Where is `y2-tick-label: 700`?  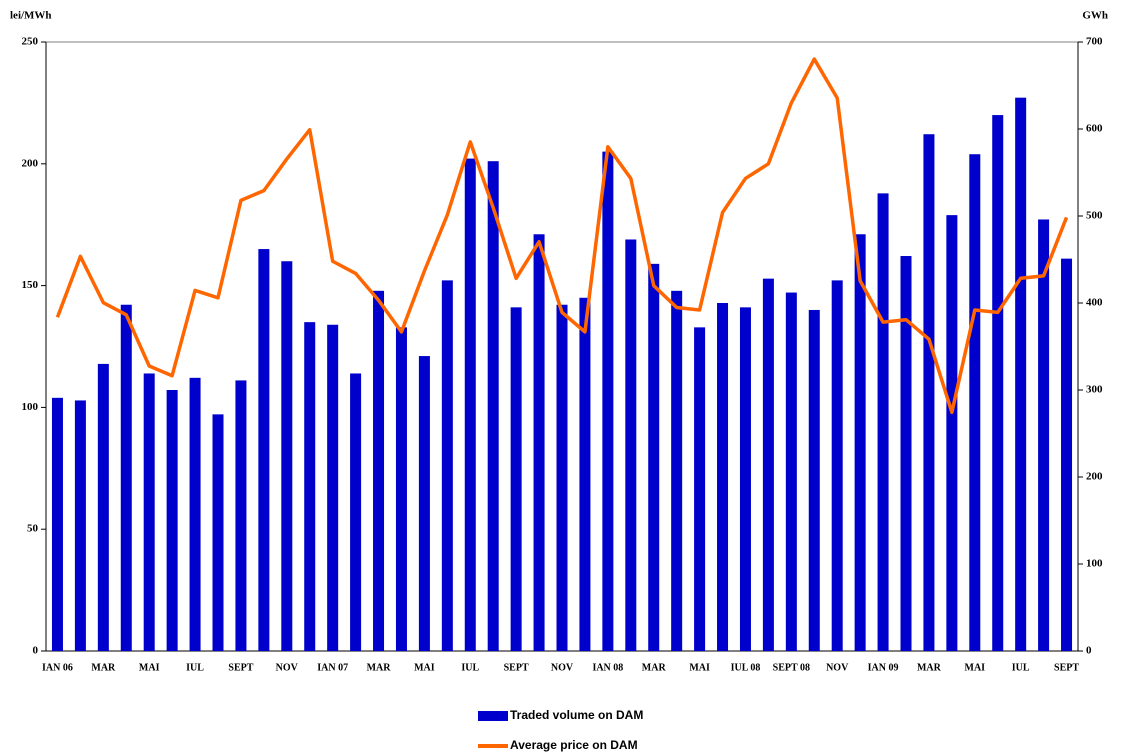 y2-tick-label: 700 is located at coordinates (1094, 42).